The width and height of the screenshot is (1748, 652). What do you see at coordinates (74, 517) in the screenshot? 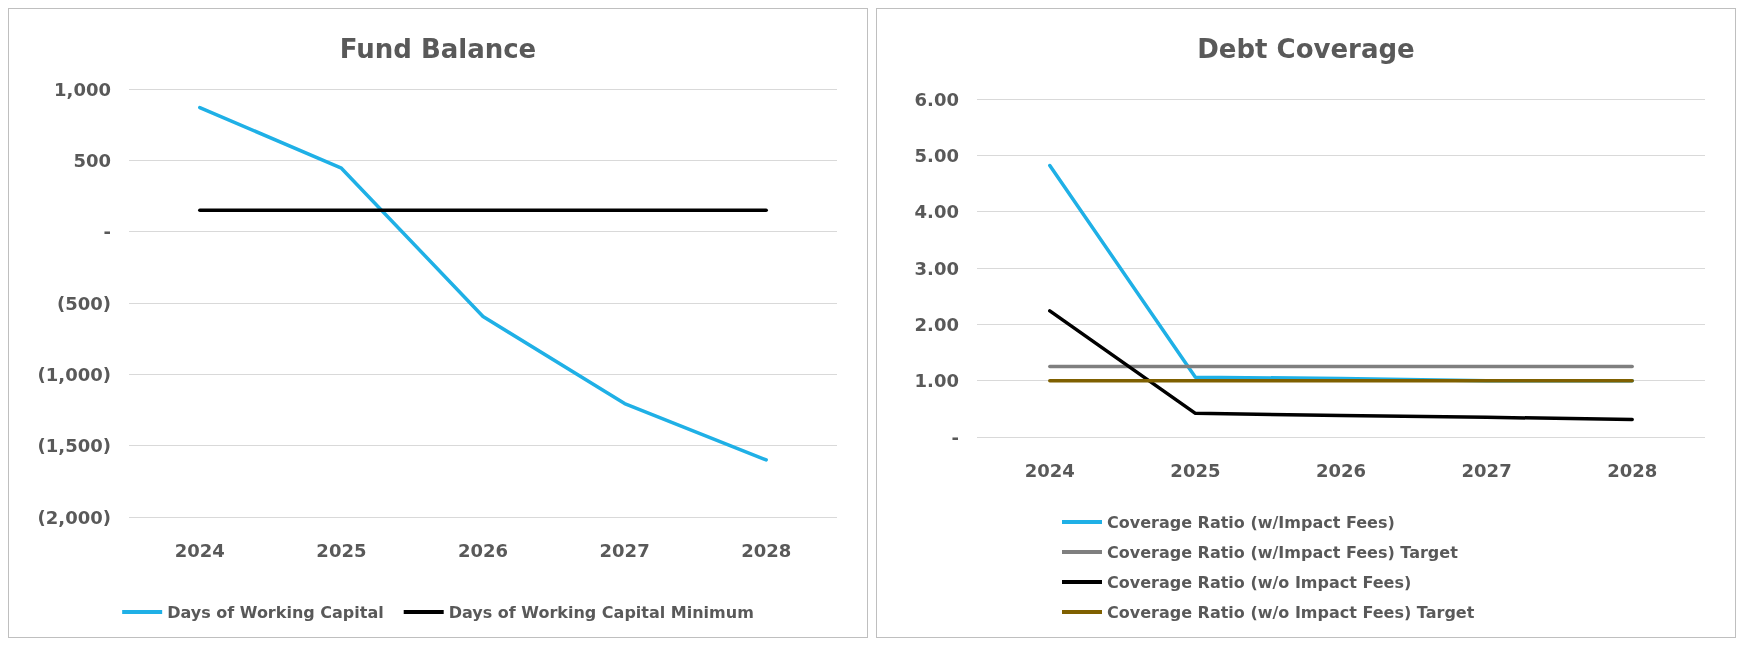
I see `y-tick-label: (2,000)` at bounding box center [74, 517].